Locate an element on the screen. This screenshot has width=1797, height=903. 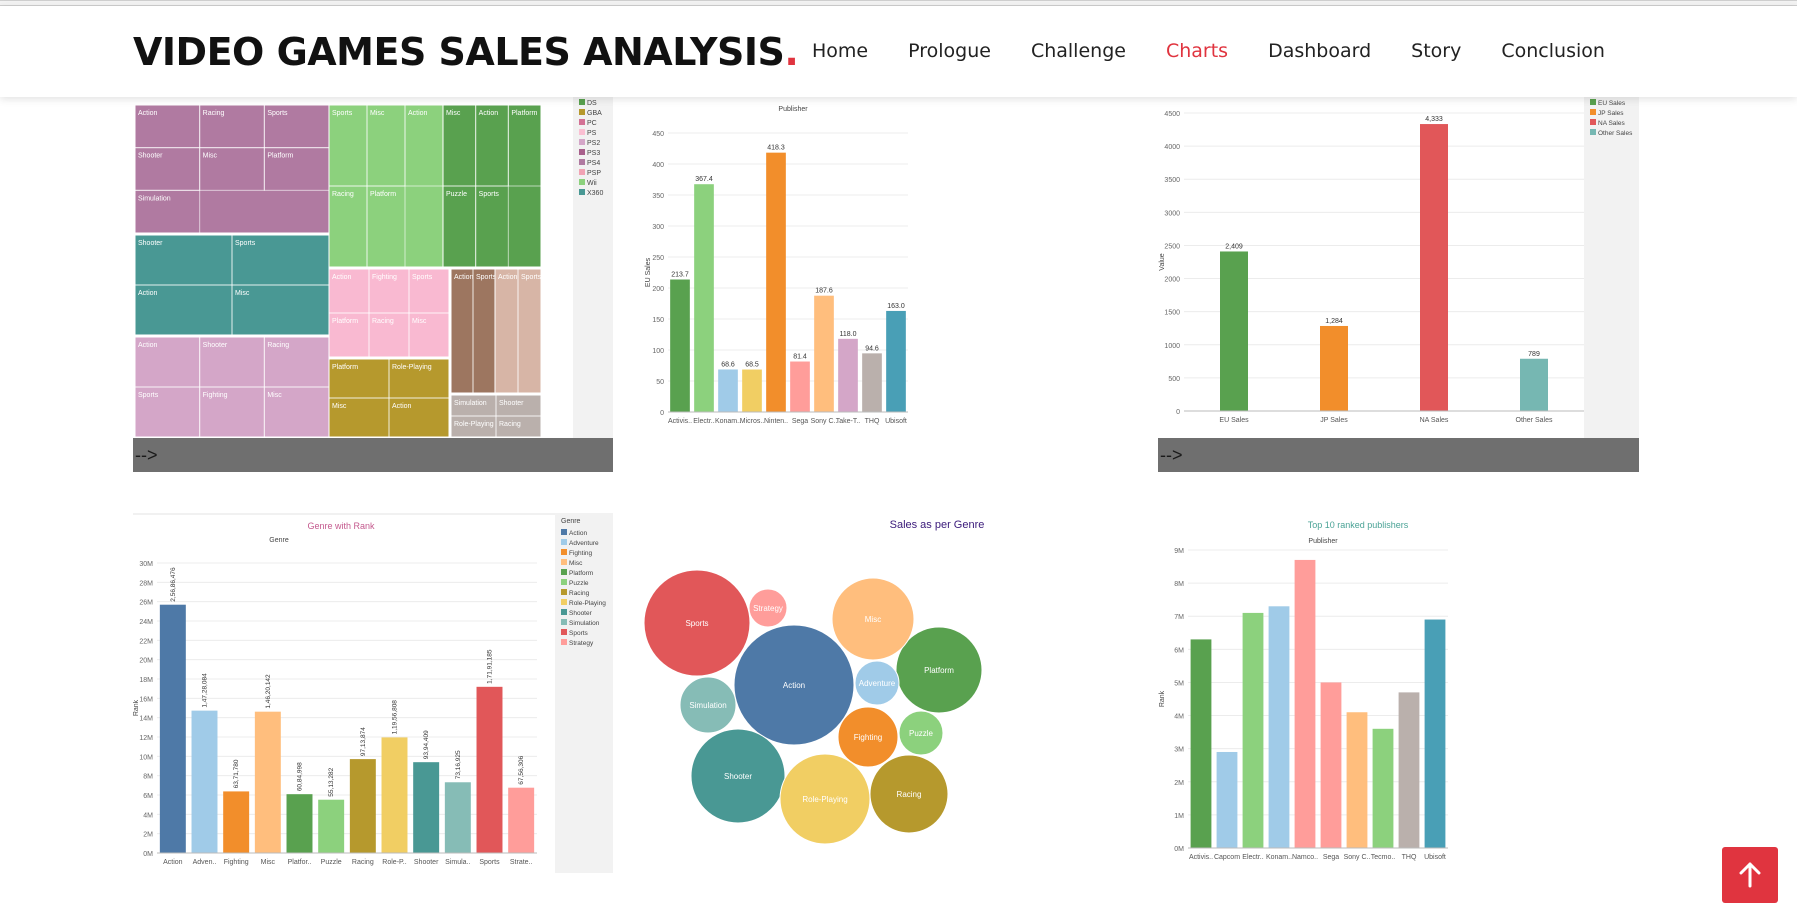
x-tick-label: Konam.. is located at coordinates (1279, 857).